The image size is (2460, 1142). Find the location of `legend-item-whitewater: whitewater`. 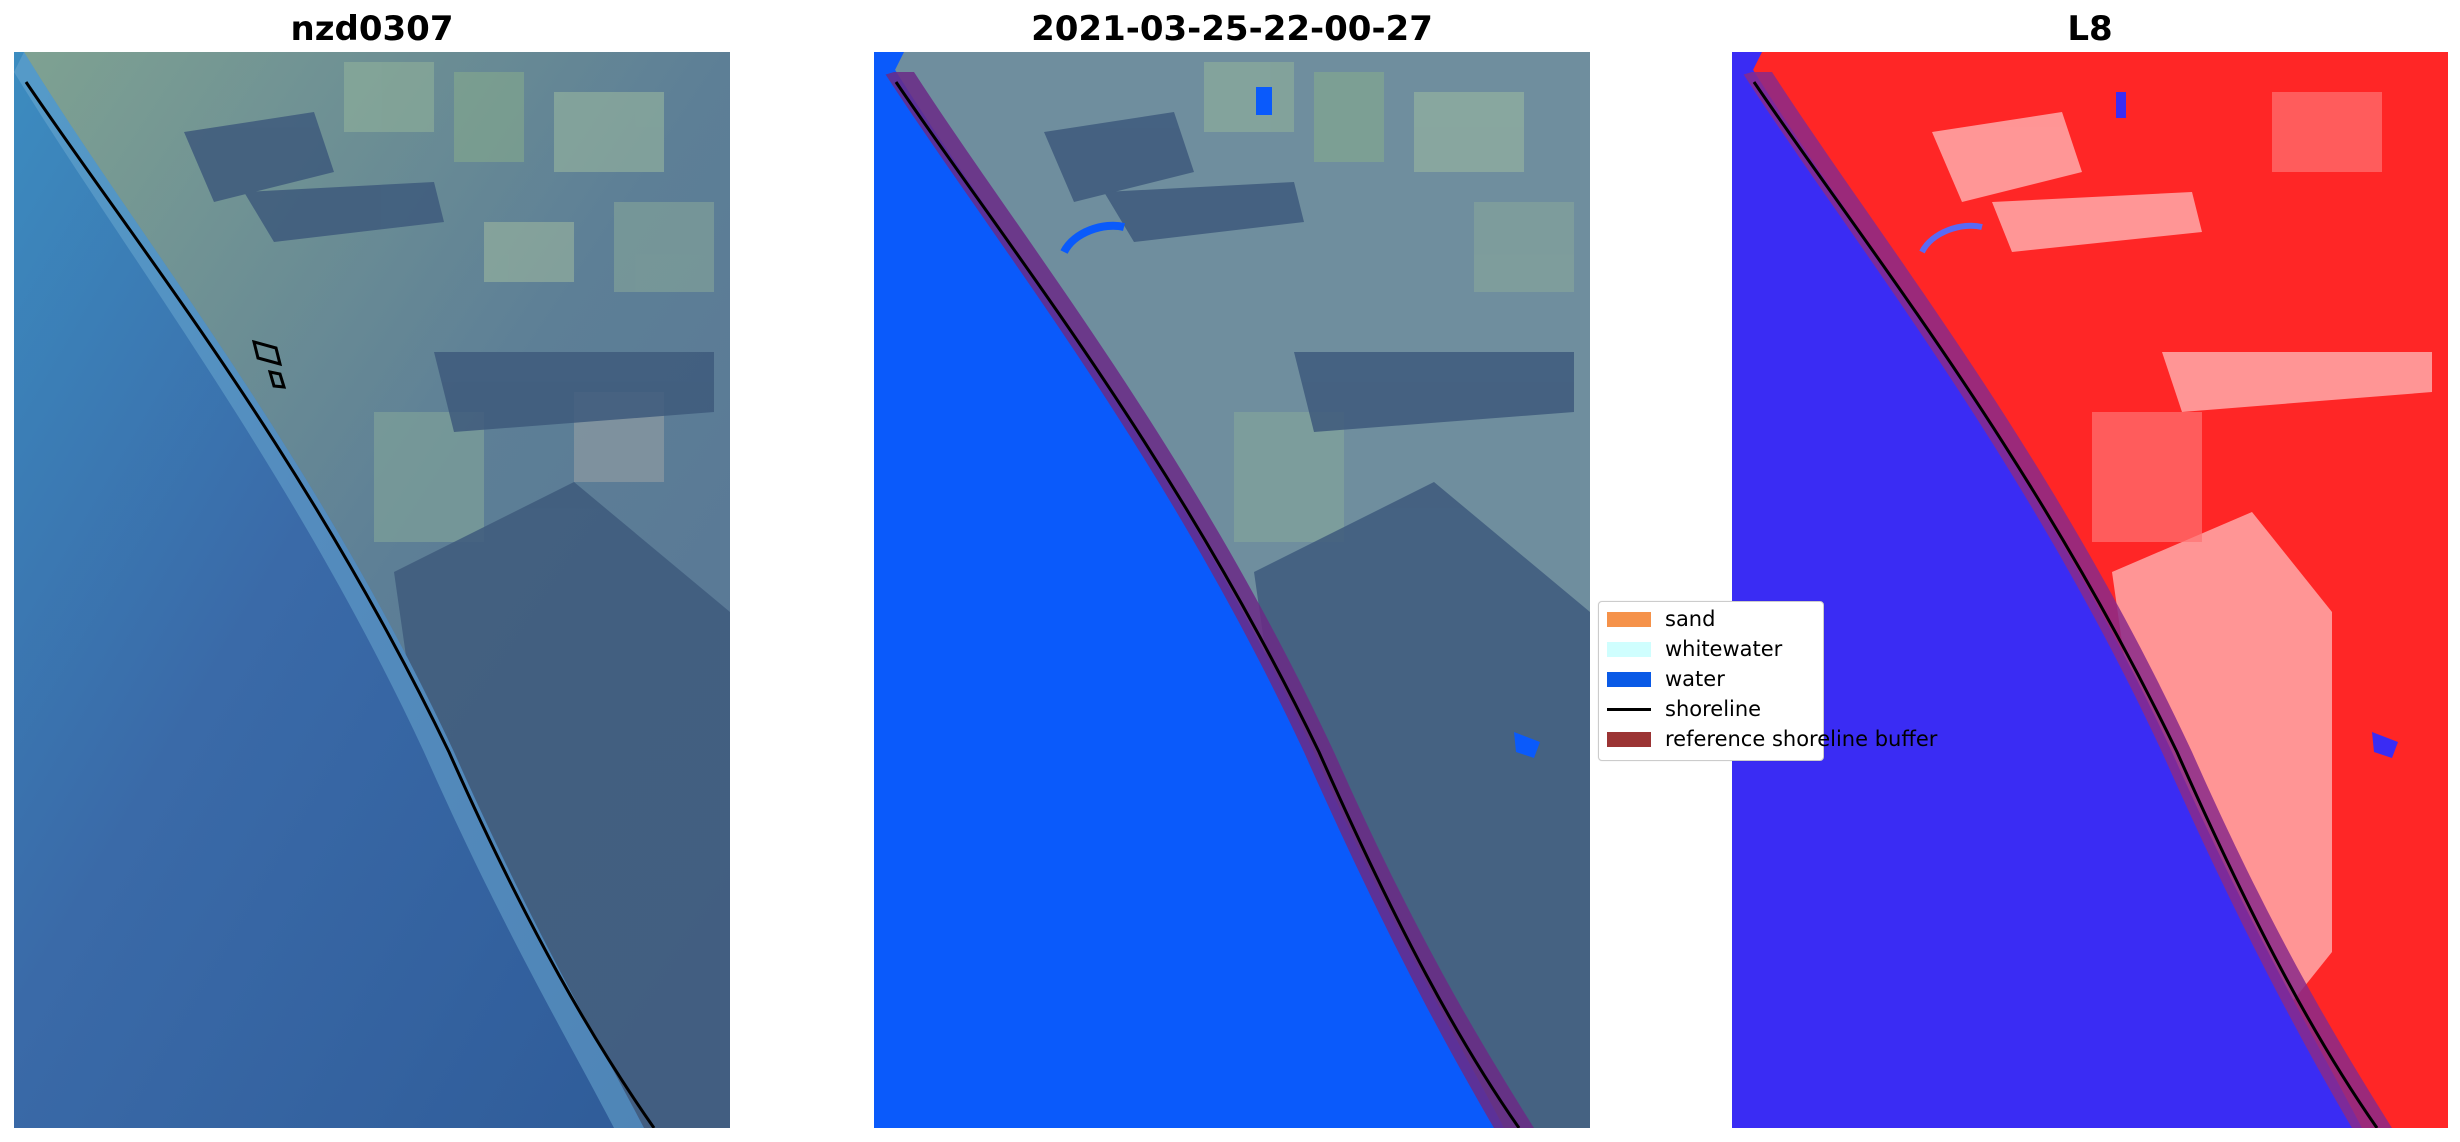

legend-item-whitewater: whitewater is located at coordinates (1711, 649).